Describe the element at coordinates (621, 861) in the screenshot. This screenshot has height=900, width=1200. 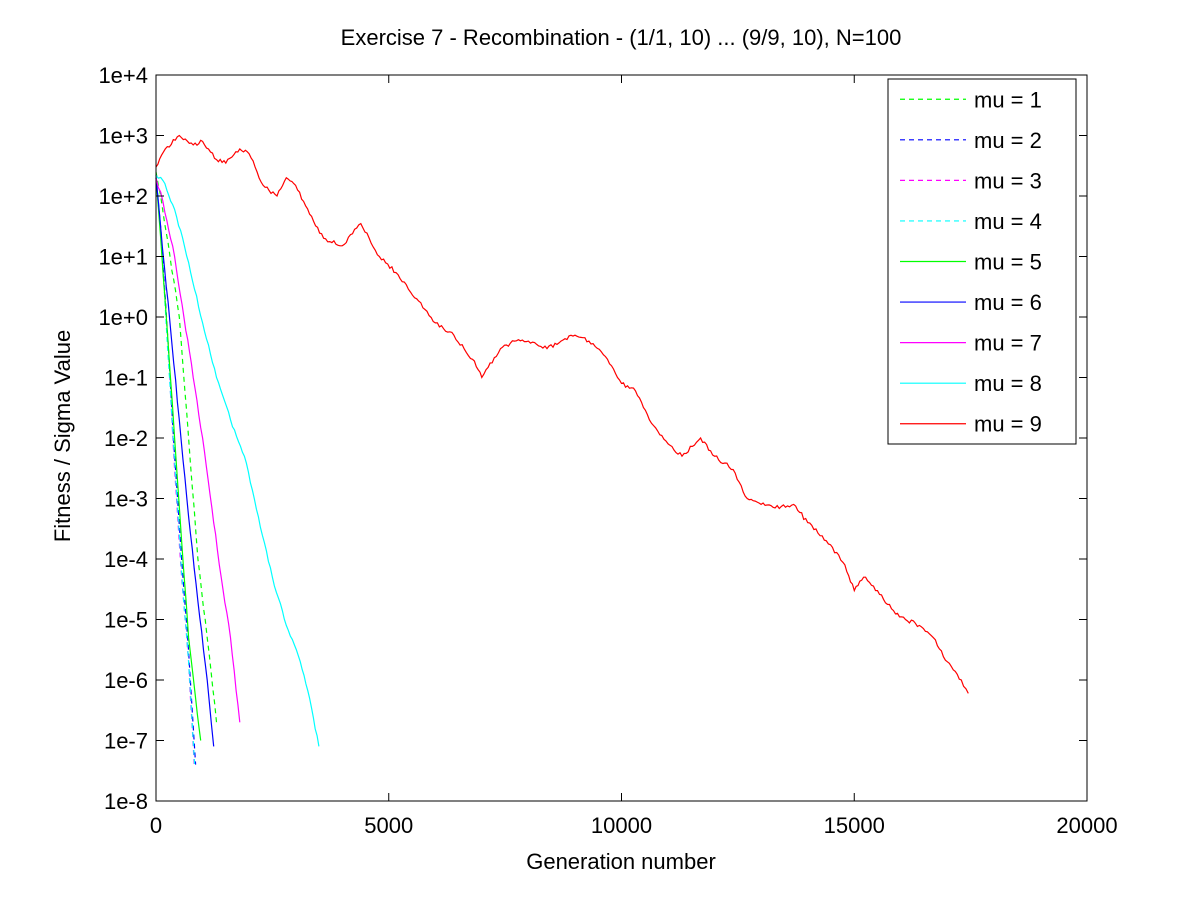
I see `x-axis-label: Generation number` at that location.